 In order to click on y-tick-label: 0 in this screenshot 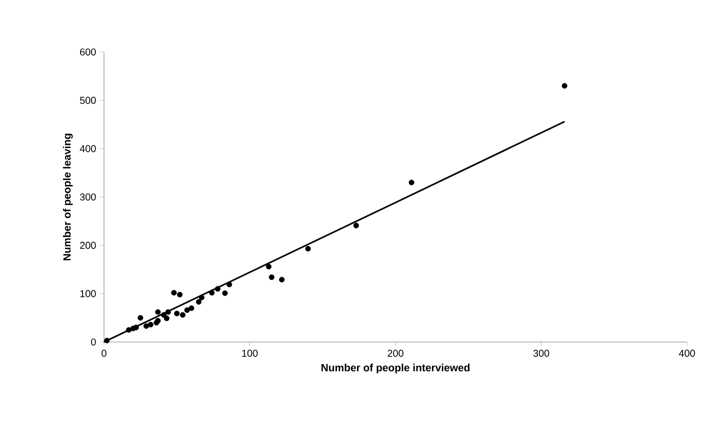, I will do `click(93, 342)`.